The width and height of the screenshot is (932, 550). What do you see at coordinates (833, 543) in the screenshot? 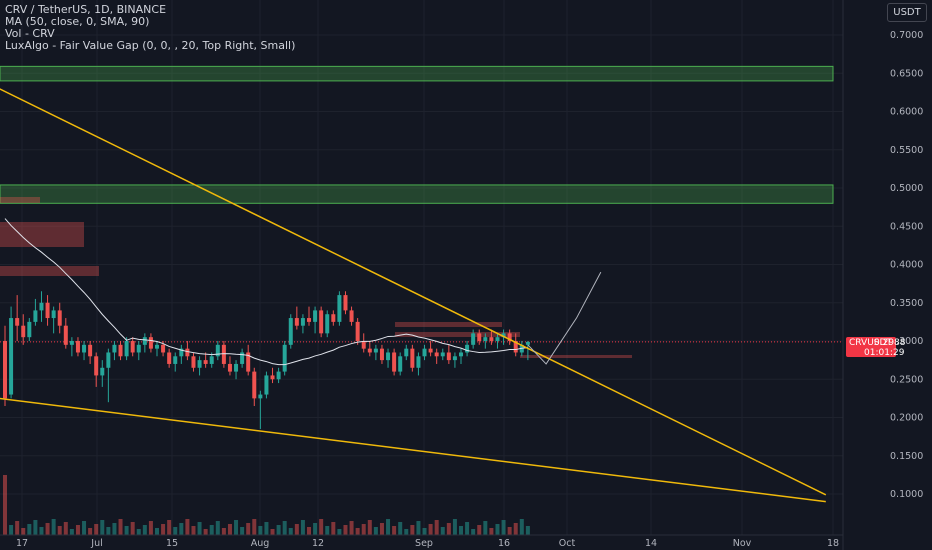
I see `time-tick-label: 18` at bounding box center [833, 543].